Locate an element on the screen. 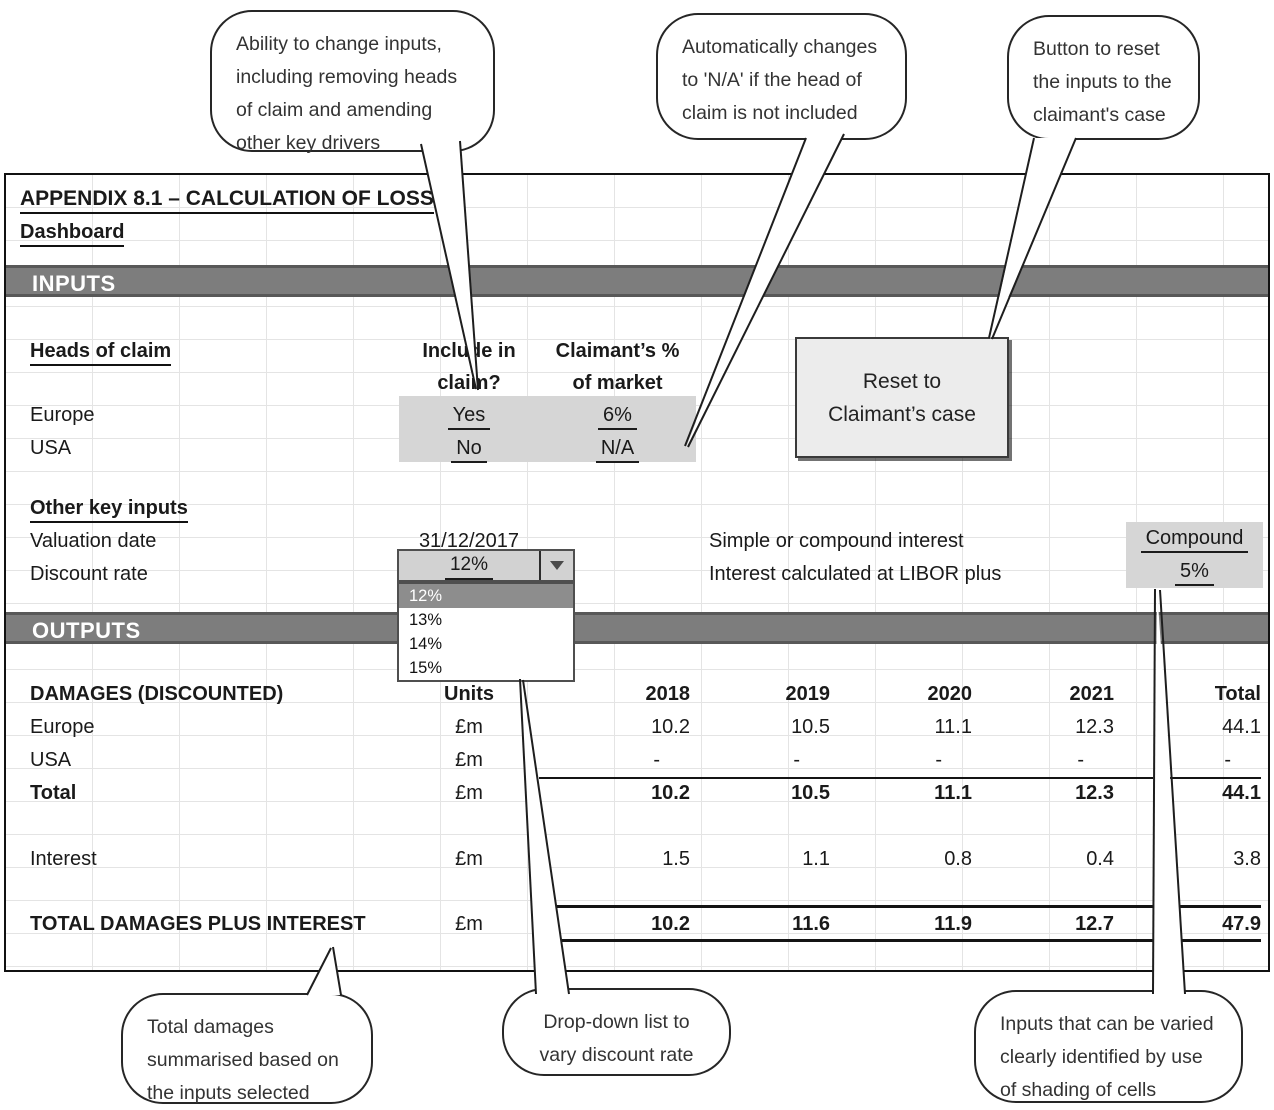  sheet-title: APPENDIX 8.1 – CALCULATION OF LOSS is located at coordinates (227, 199).